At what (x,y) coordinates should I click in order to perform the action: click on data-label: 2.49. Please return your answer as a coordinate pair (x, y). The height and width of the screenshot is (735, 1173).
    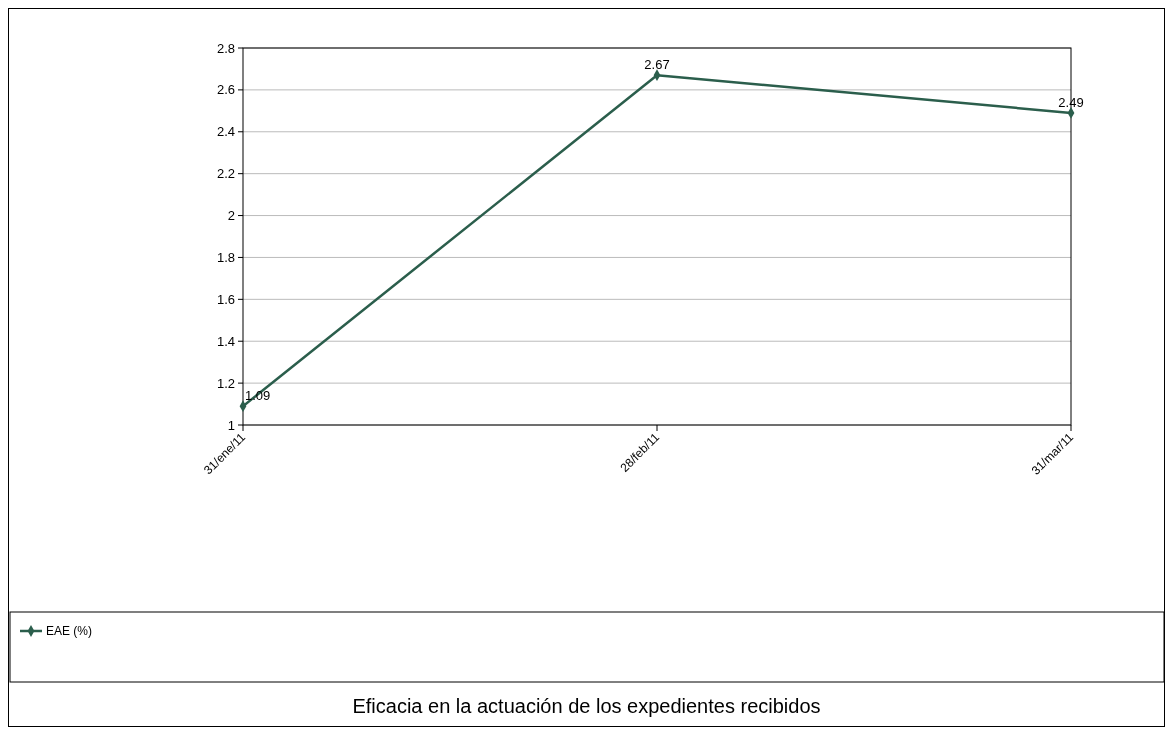
    Looking at the image, I should click on (1071, 102).